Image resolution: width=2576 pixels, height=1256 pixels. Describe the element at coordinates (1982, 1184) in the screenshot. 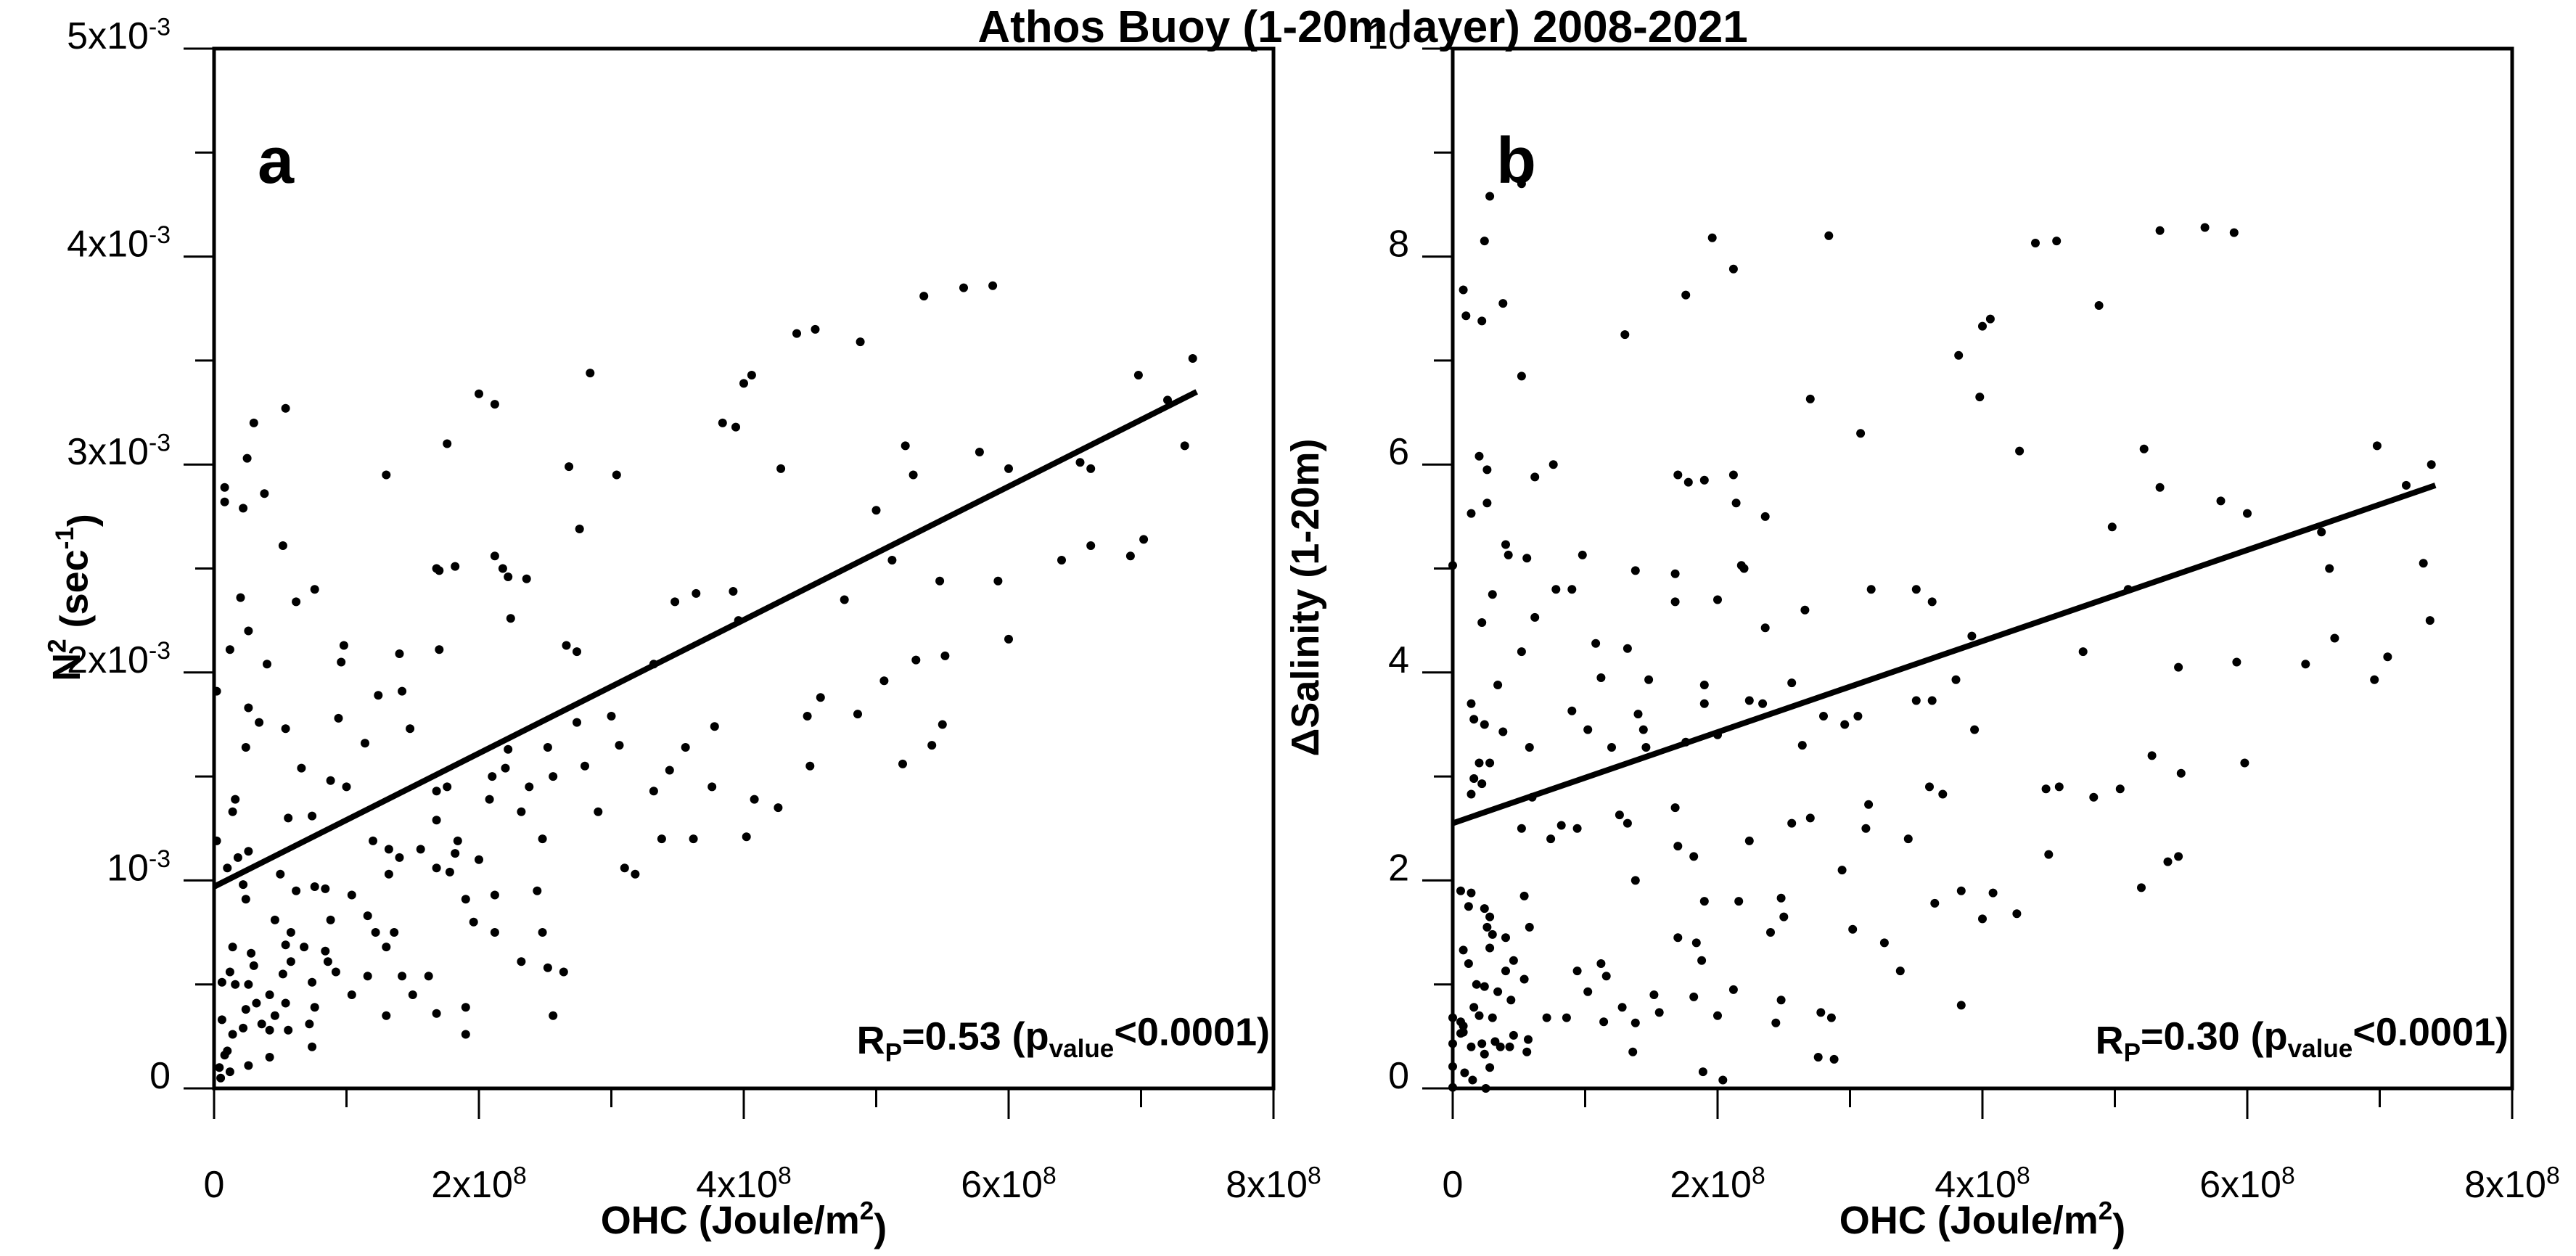

I see `x-tick-label: 4x10⁸` at that location.